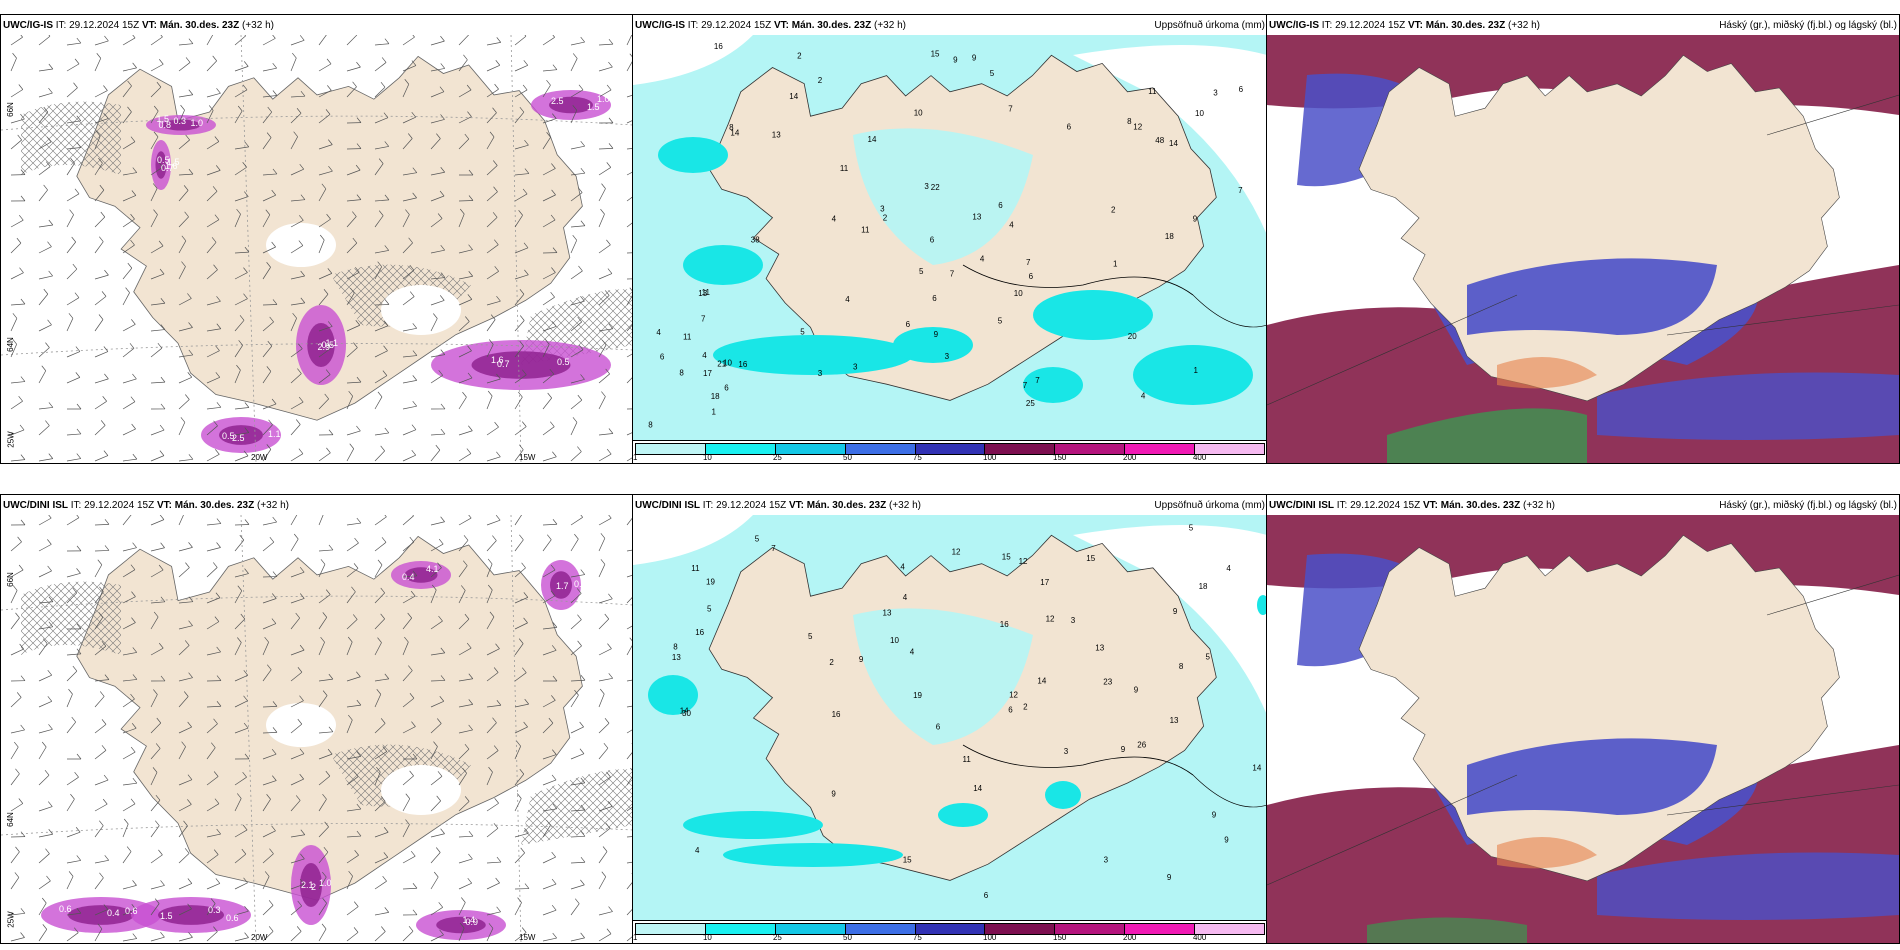 This screenshot has width=1900, height=950. What do you see at coordinates (813, 355) in the screenshot?
I see `precip-medium-area` at bounding box center [813, 355].